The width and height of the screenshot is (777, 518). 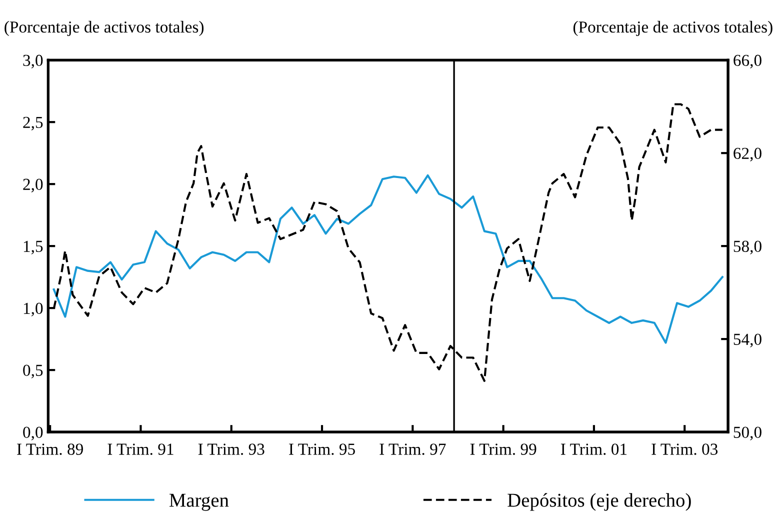 I want to click on y-tick-label: 1,0, so click(x=33, y=309).